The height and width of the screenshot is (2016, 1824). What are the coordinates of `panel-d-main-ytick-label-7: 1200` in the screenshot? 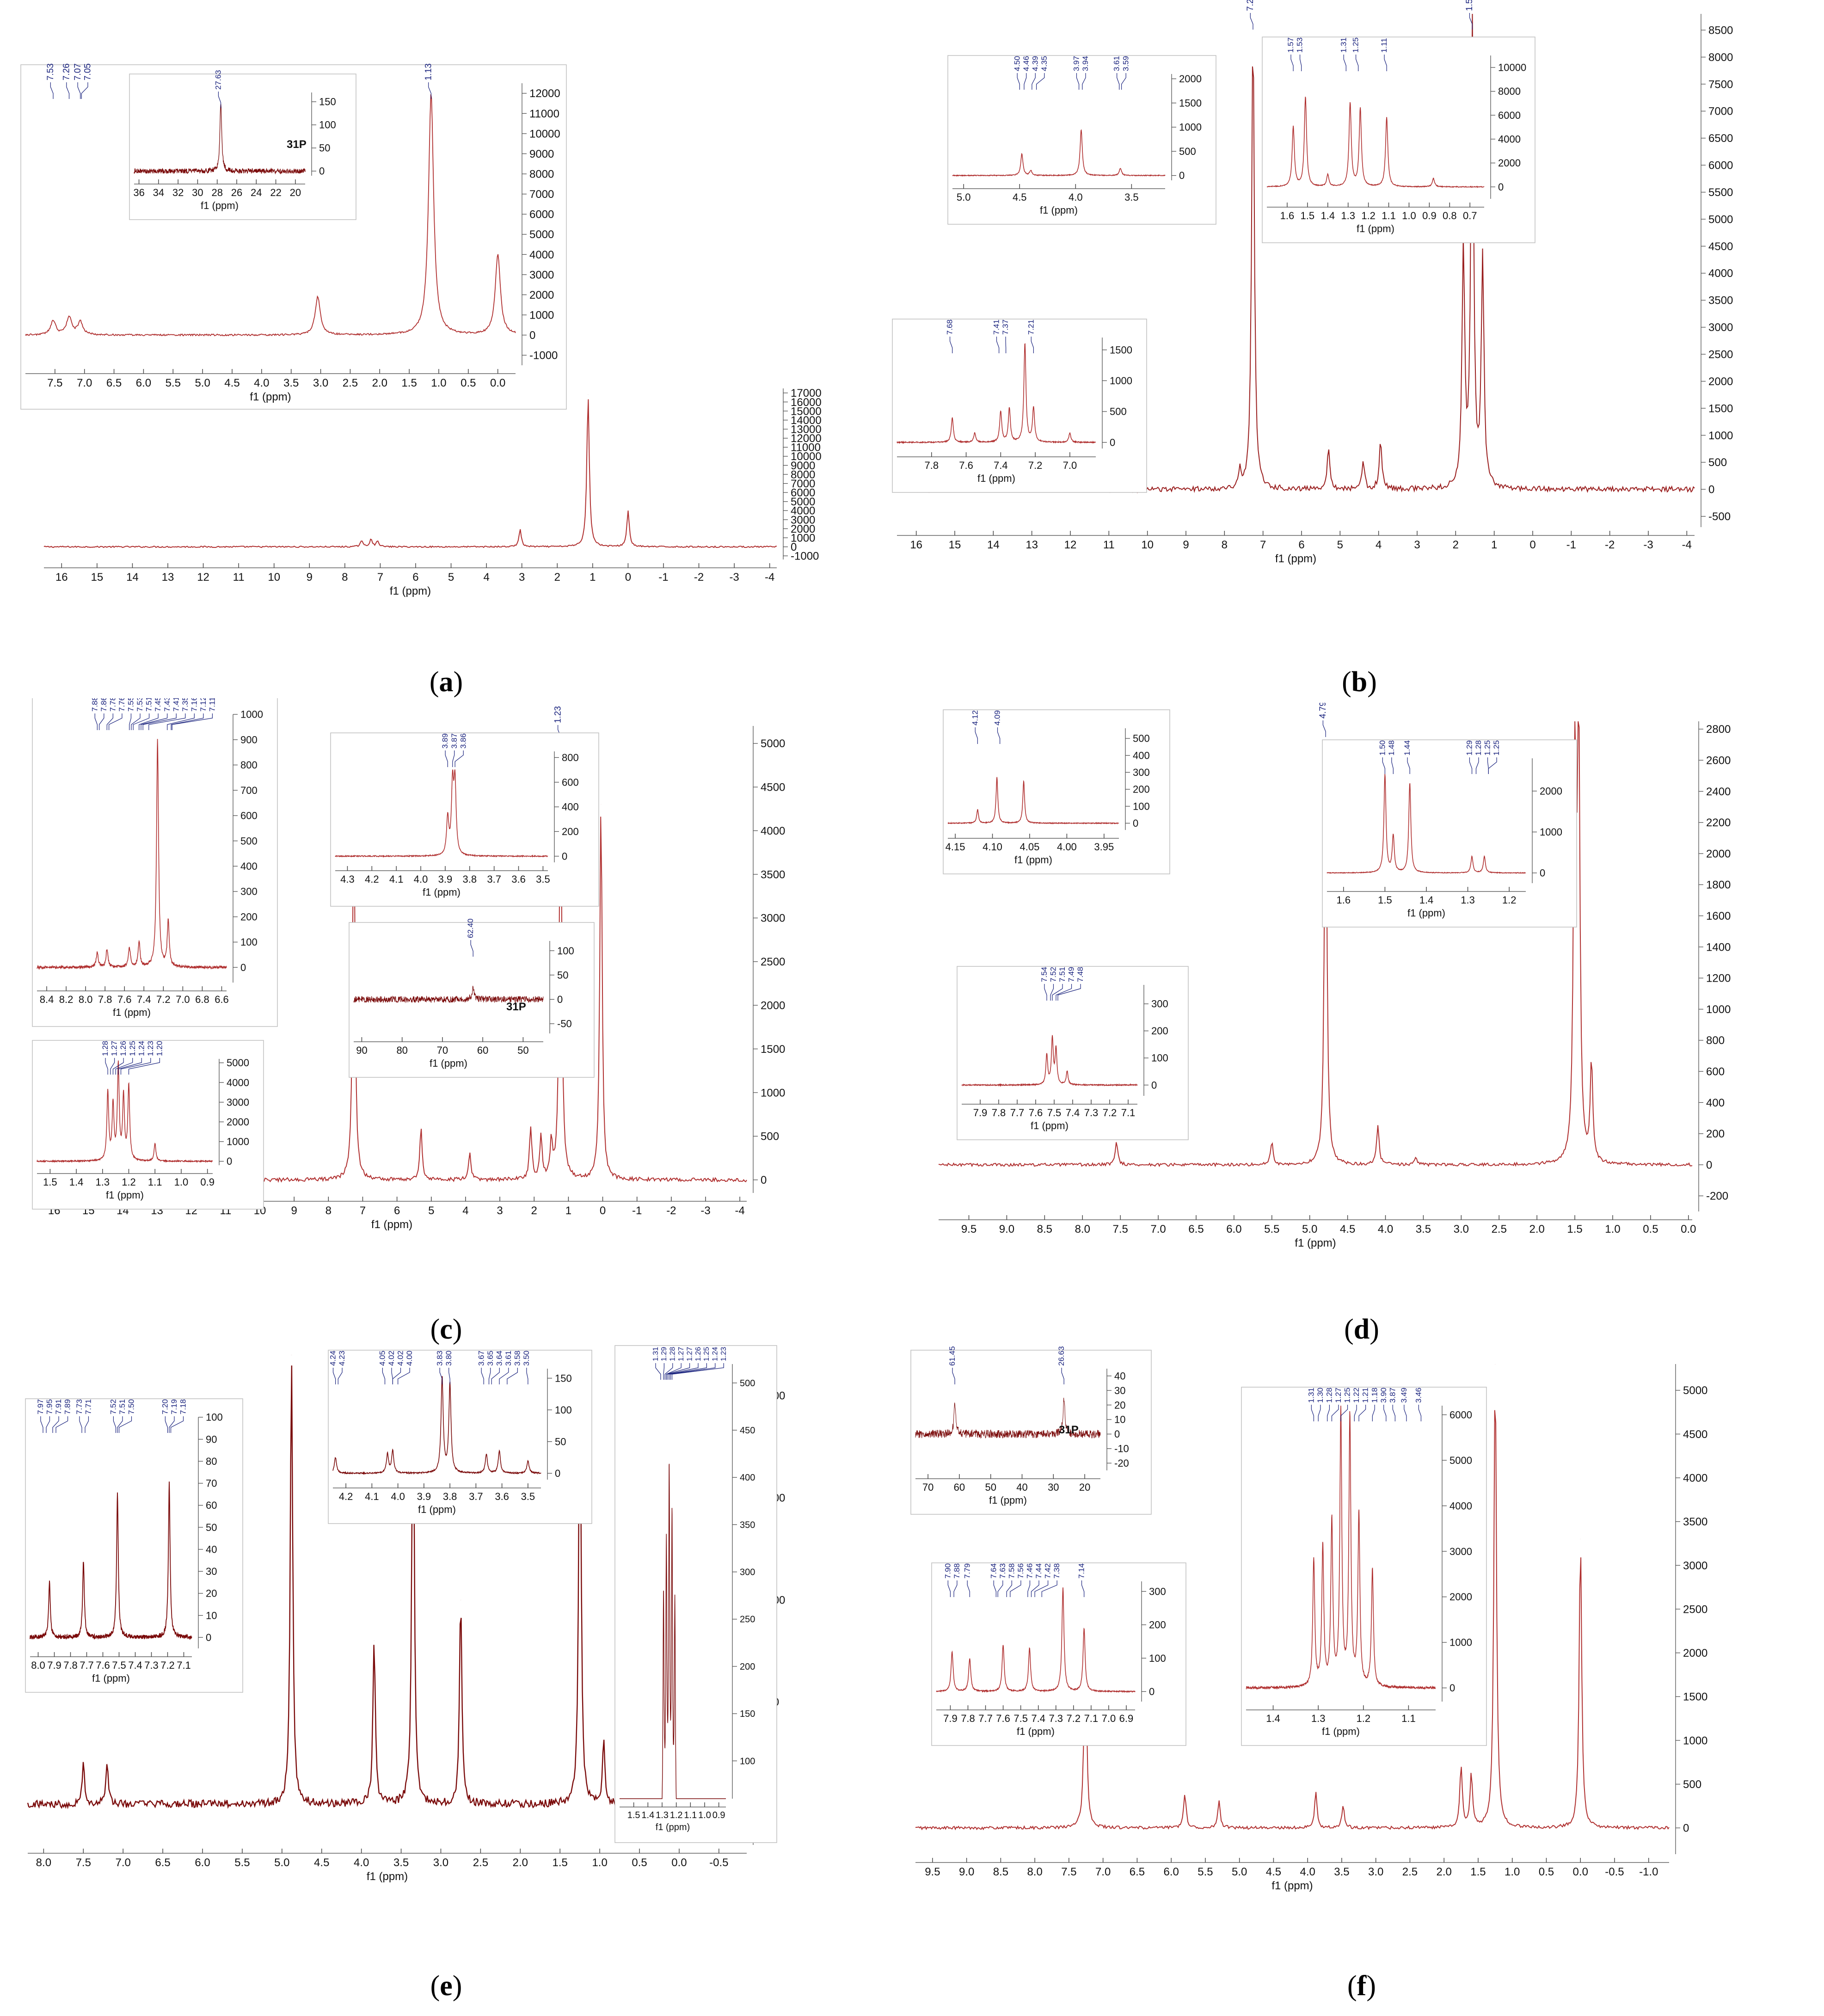 It's located at (1718, 978).